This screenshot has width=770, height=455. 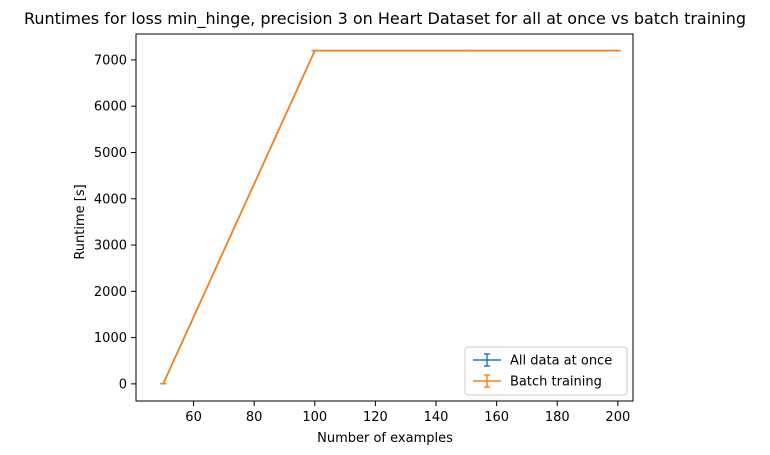 What do you see at coordinates (115, 222) in the screenshot?
I see `y-axis: 0 1000 2000 3000 4000 5000 6000 7000` at bounding box center [115, 222].